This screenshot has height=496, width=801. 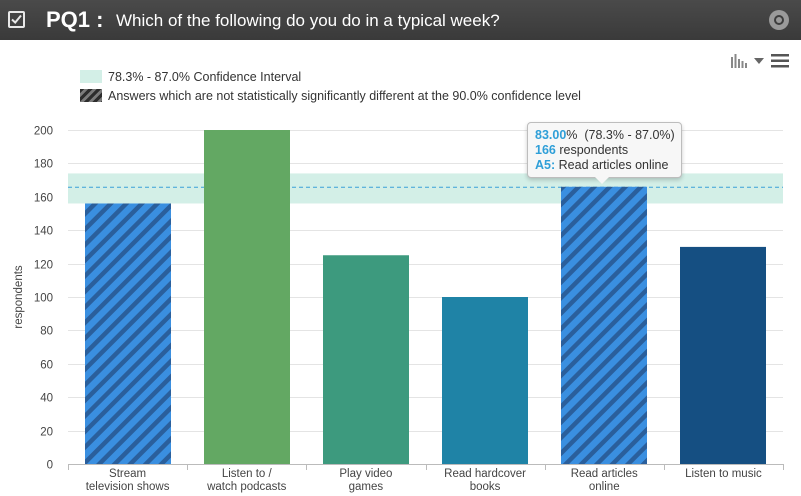 What do you see at coordinates (779, 20) in the screenshot?
I see `gear-icon` at bounding box center [779, 20].